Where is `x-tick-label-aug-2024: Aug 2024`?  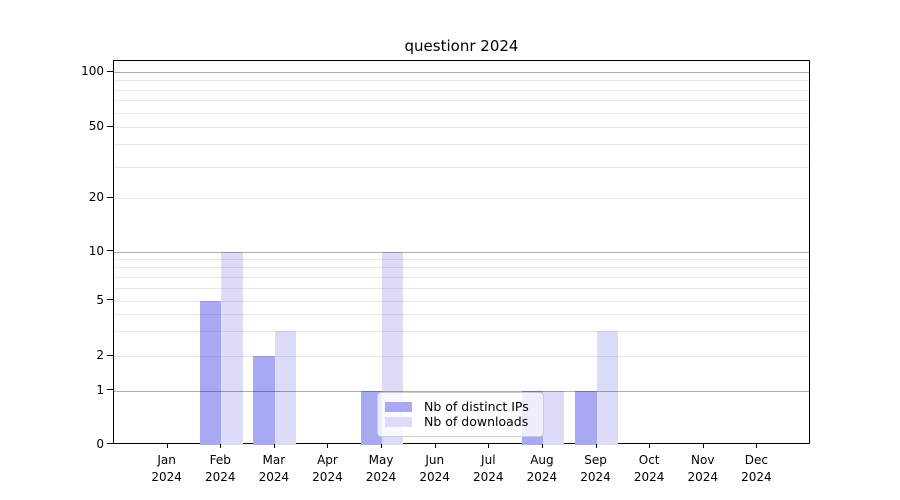
x-tick-label-aug-2024: Aug 2024 is located at coordinates (542, 468).